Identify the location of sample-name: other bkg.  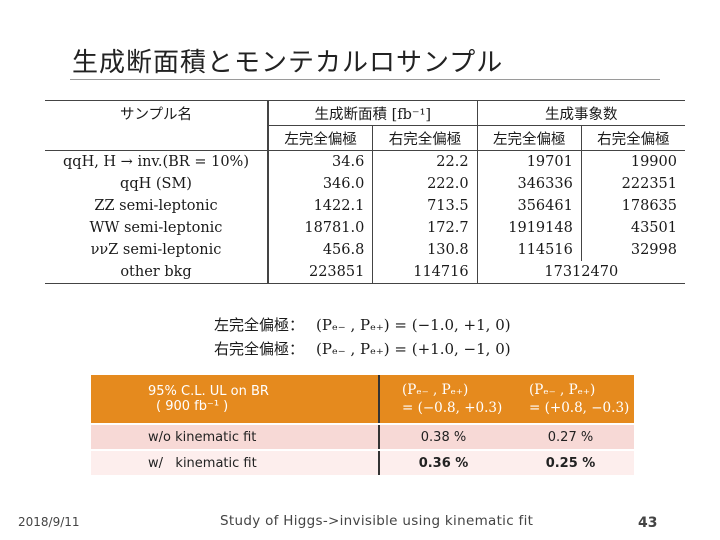
(156, 272).